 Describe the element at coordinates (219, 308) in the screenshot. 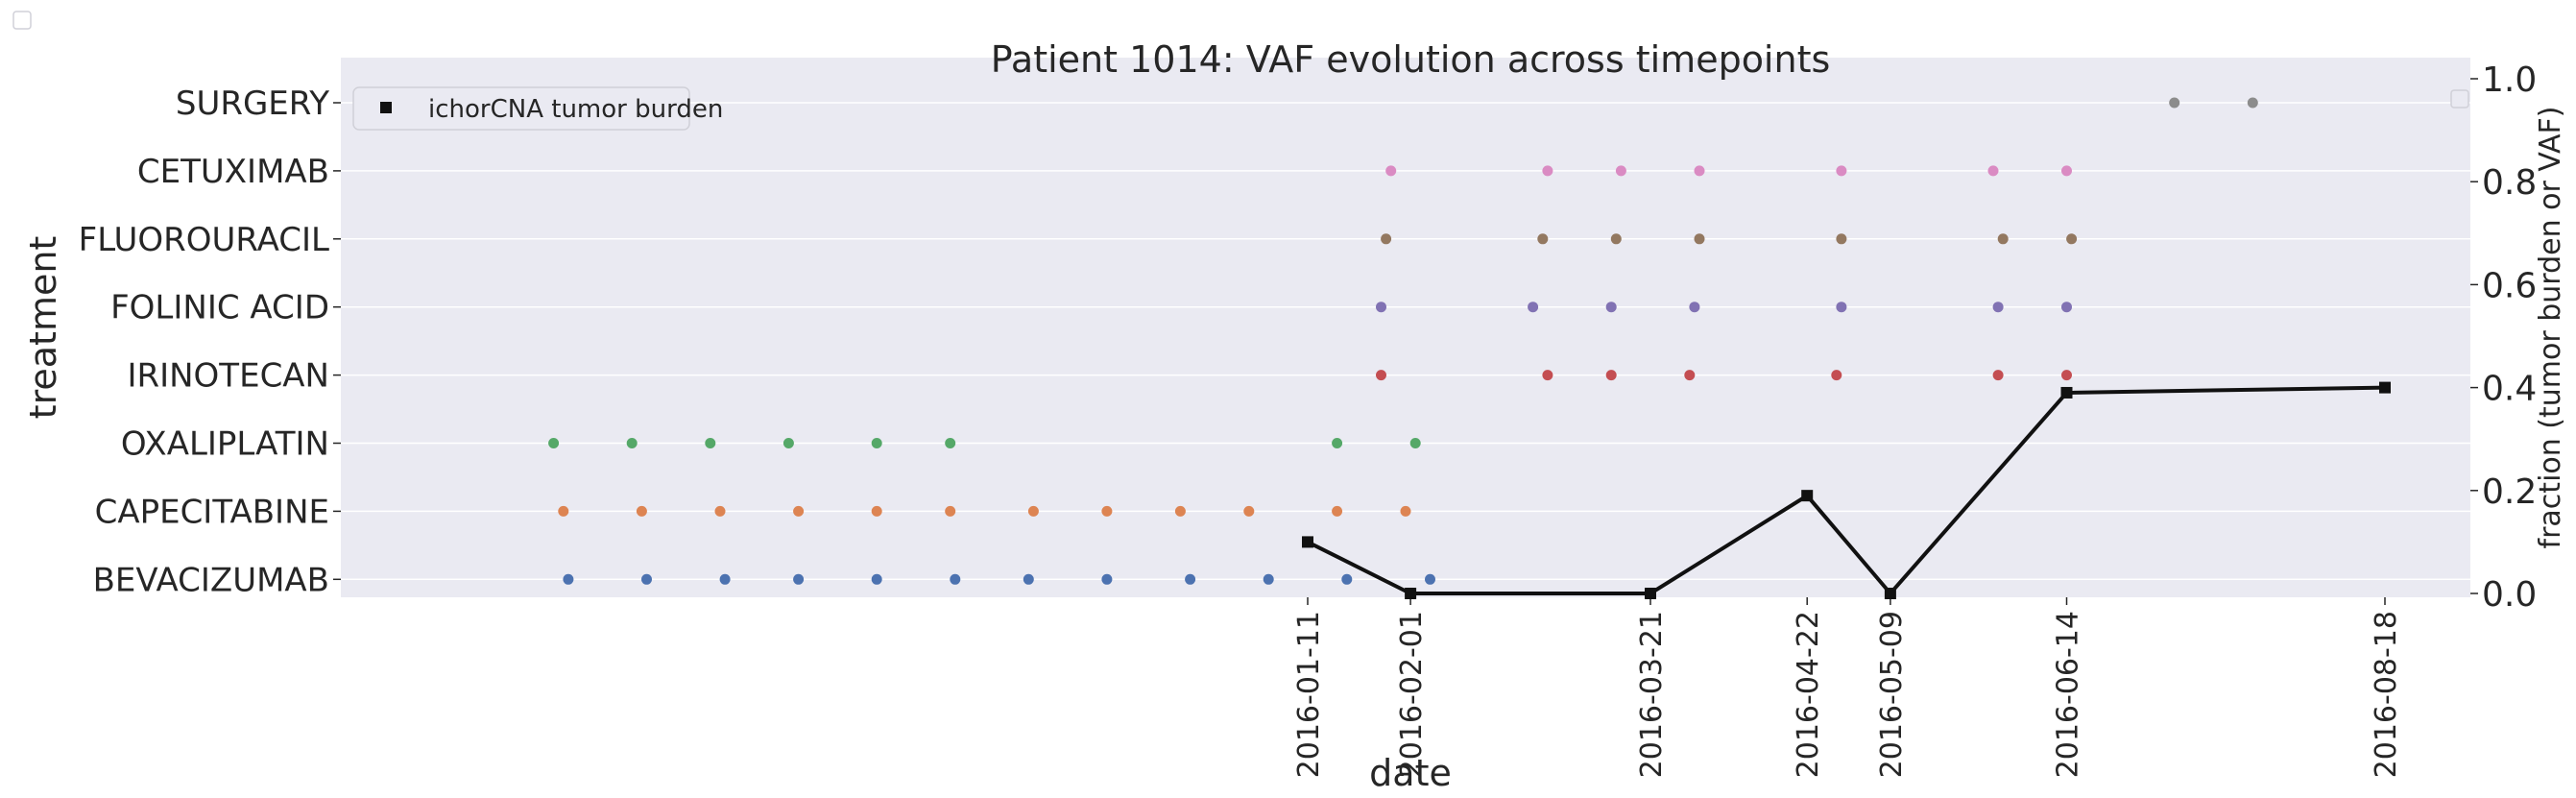

I see `y-tick-label: FOLINIC ACID` at that location.